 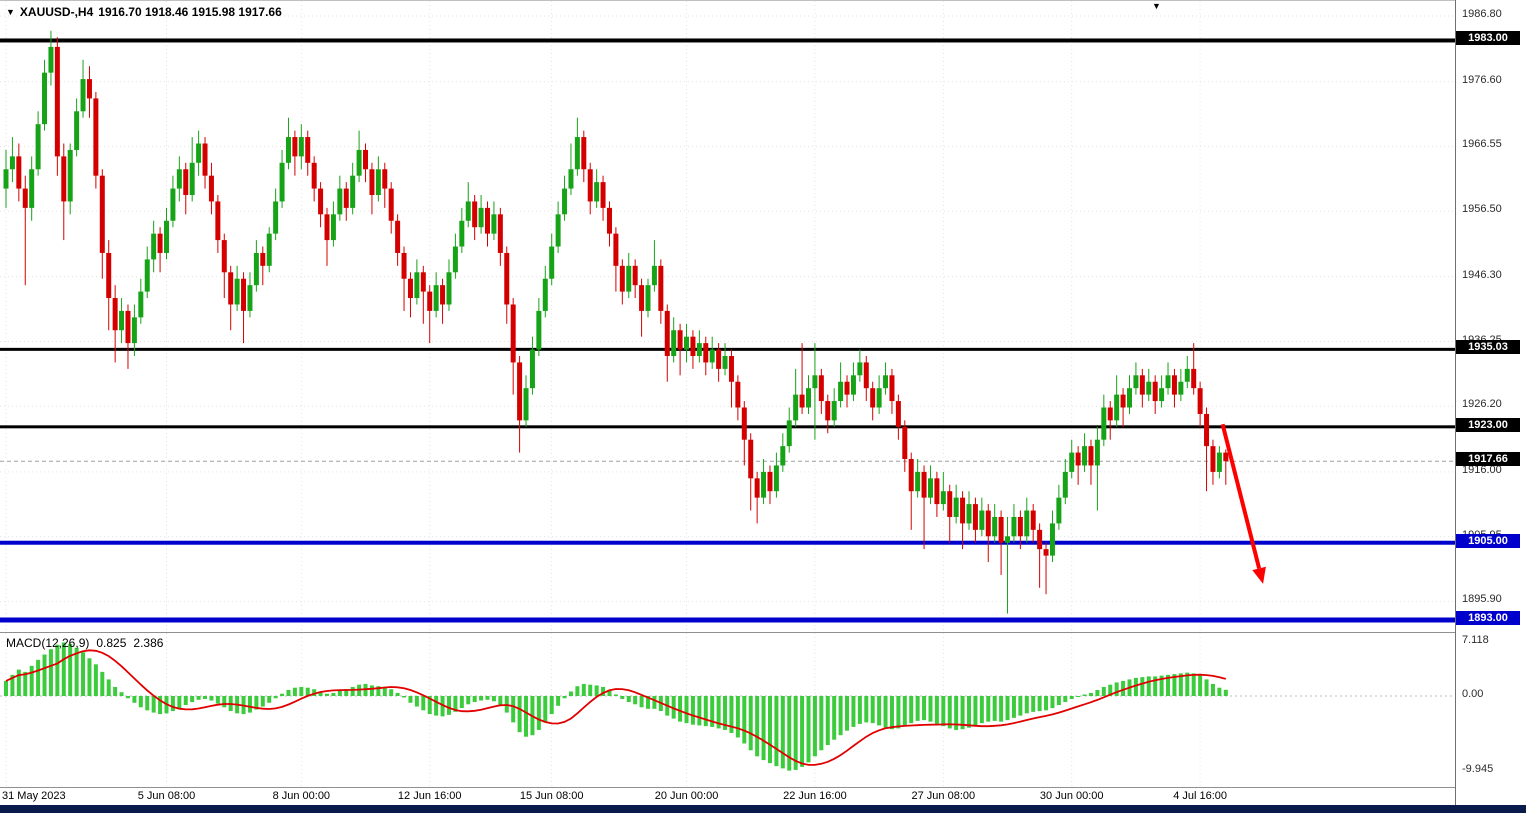 What do you see at coordinates (1488, 347) in the screenshot?
I see `price-tag-1935.03: 1935.03` at bounding box center [1488, 347].